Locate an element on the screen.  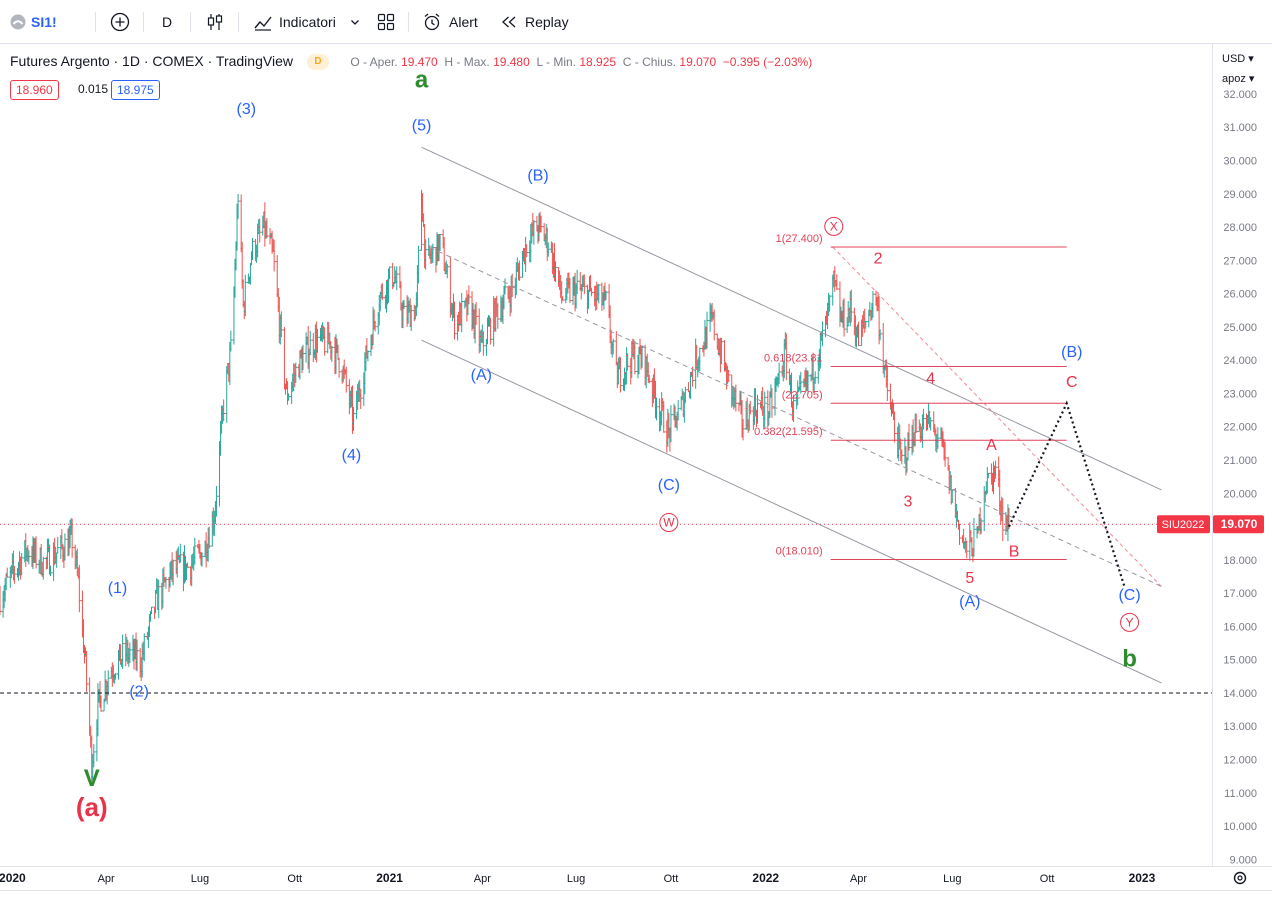
price-tick-label: 15.000 is located at coordinates (1240, 661).